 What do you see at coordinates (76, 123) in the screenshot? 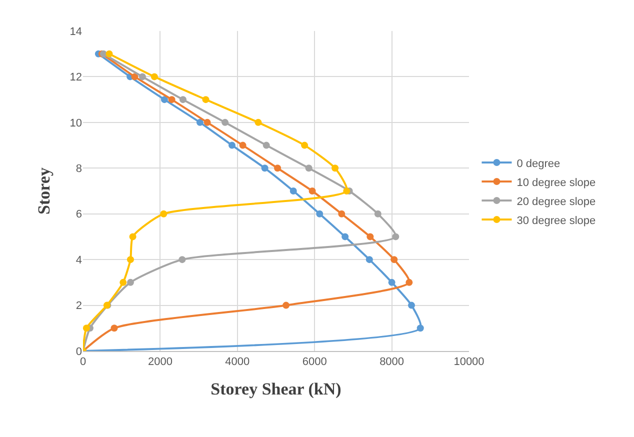
I see `y-tick-label: 10` at bounding box center [76, 123].